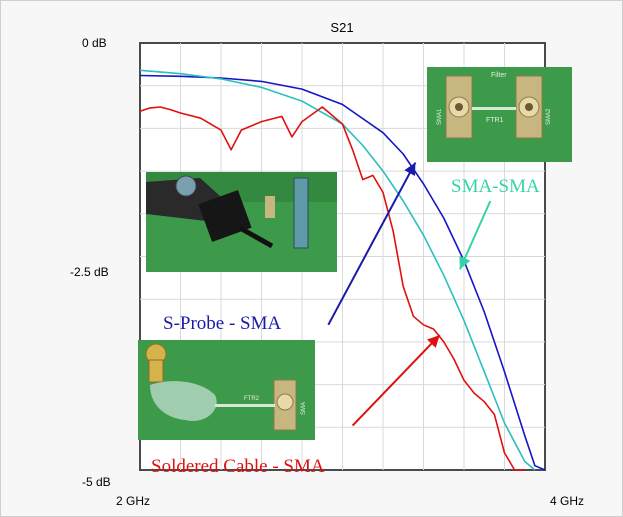 The height and width of the screenshot is (517, 623). I want to click on arrow-layer, so click(409, 294).